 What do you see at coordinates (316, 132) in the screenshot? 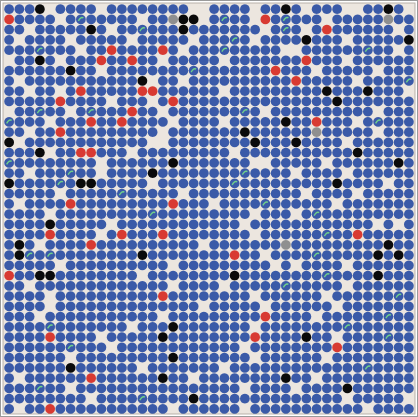
I see `gray-dot` at bounding box center [316, 132].